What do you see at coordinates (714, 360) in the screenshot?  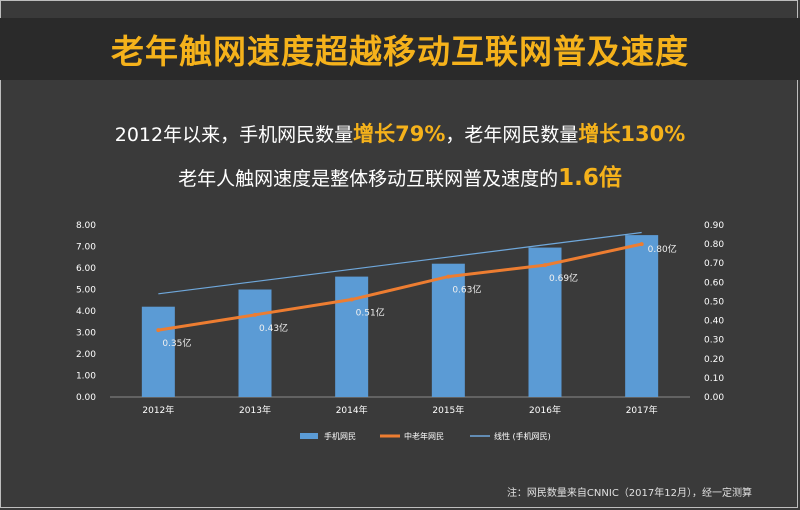 I see `y-right-tick-label: 0.20` at bounding box center [714, 360].